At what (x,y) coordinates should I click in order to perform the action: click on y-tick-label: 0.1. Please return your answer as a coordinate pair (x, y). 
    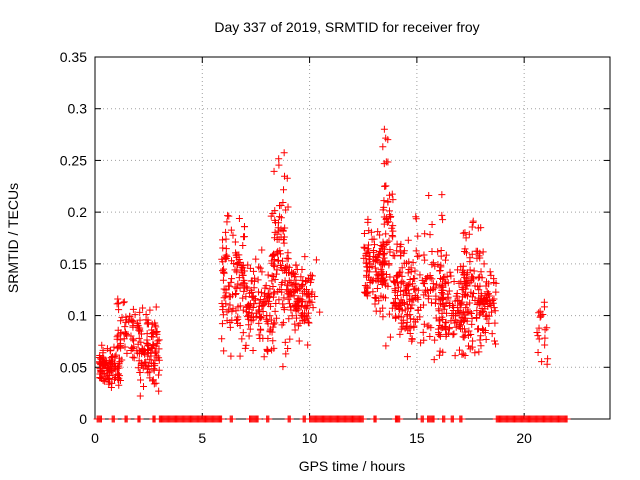
    Looking at the image, I should click on (78, 316).